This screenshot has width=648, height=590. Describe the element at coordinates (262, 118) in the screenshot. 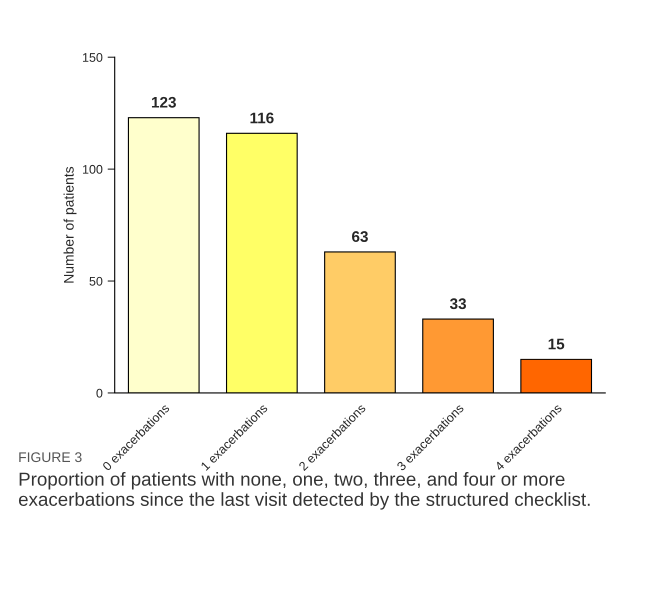

I see `data-label: 116` at that location.